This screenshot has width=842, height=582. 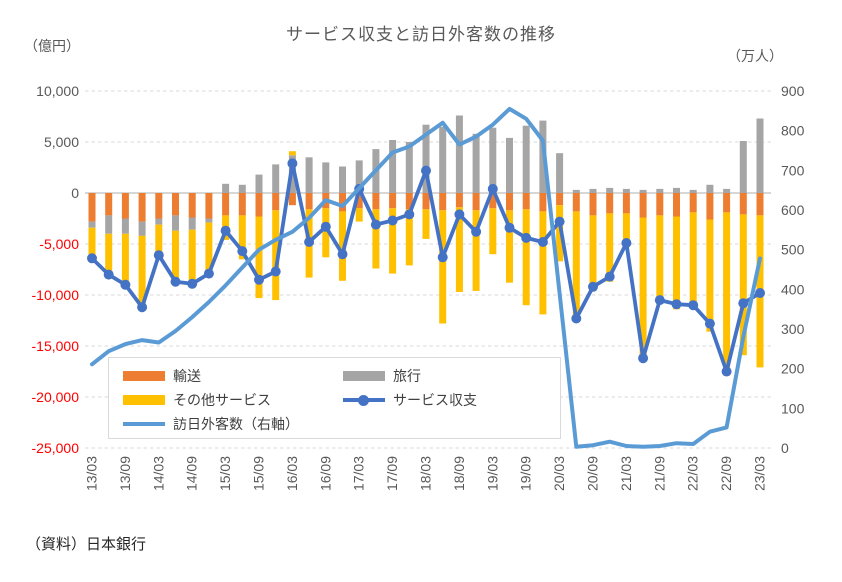 What do you see at coordinates (341, 424) in the screenshot?
I see `legend-row: 訪日外客数（右軸）` at bounding box center [341, 424].